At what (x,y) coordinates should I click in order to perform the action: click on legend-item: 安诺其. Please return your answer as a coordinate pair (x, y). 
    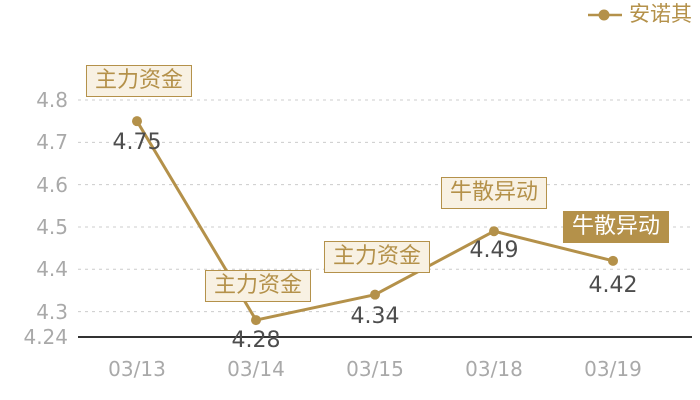
    Looking at the image, I should click on (639, 14).